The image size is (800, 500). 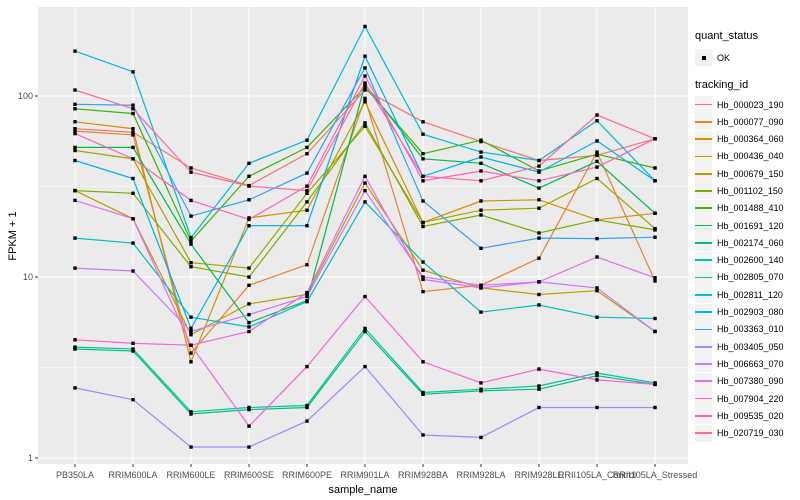 What do you see at coordinates (747, 104) in the screenshot?
I see `legend-entry: Hb_000023_190` at bounding box center [747, 104].